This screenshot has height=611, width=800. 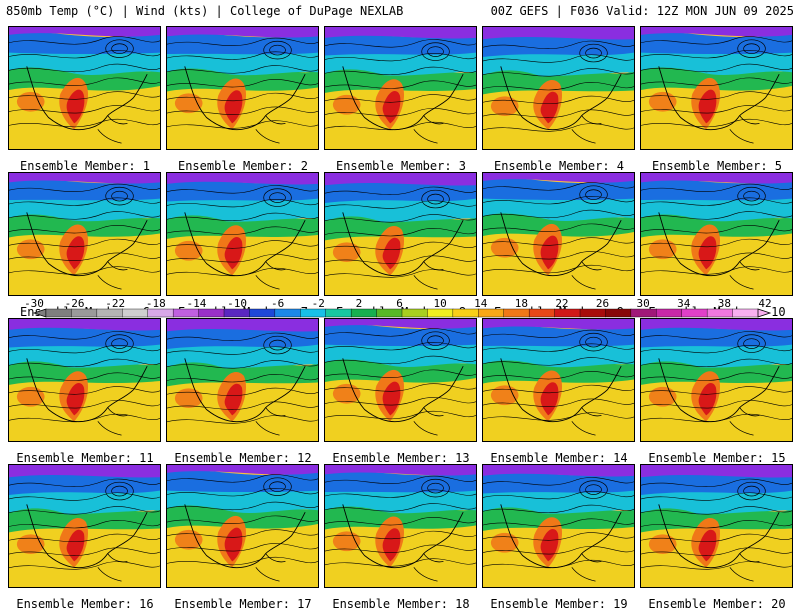 I want to click on ensemble-member-label: Ensemble Member: 5, so click(x=717, y=166).